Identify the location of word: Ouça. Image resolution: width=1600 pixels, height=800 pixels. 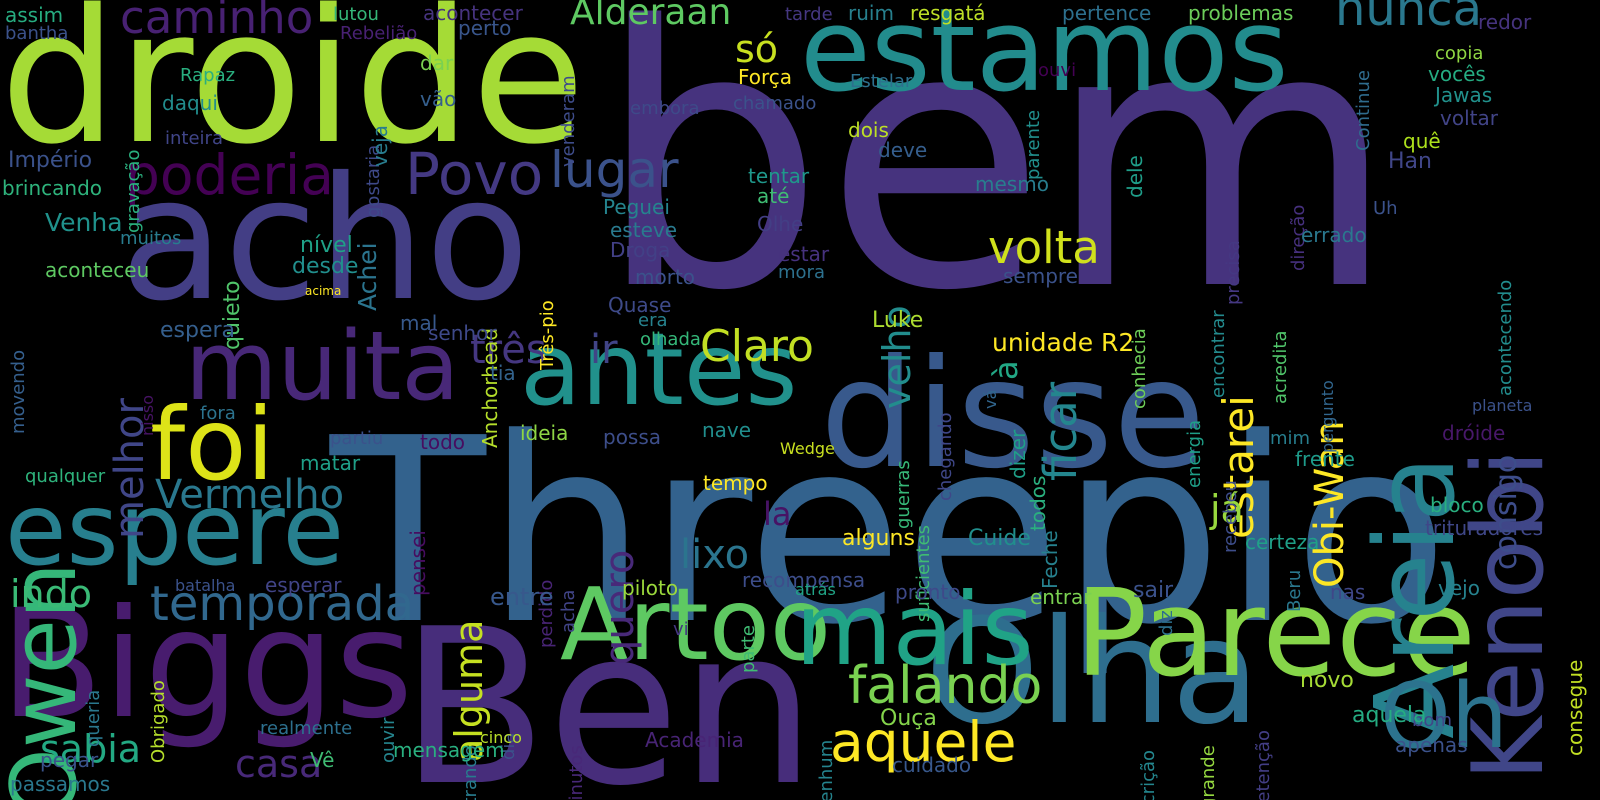
(908, 718).